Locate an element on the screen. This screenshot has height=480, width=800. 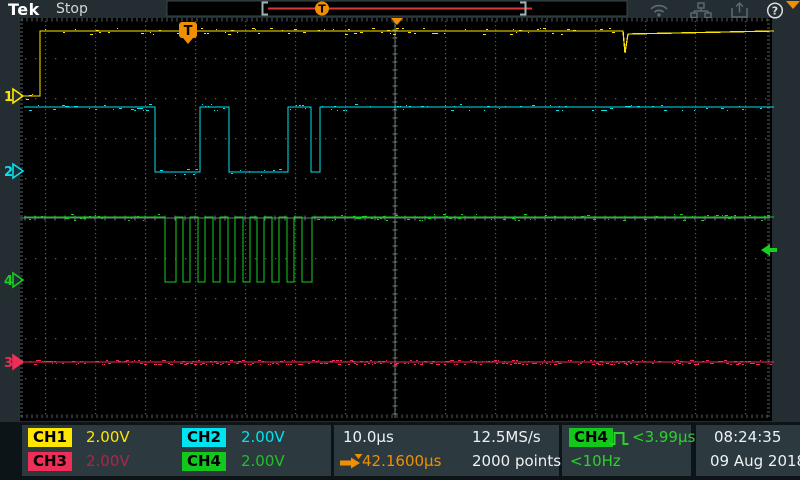
timeline-bar: T is located at coordinates (397, 8).